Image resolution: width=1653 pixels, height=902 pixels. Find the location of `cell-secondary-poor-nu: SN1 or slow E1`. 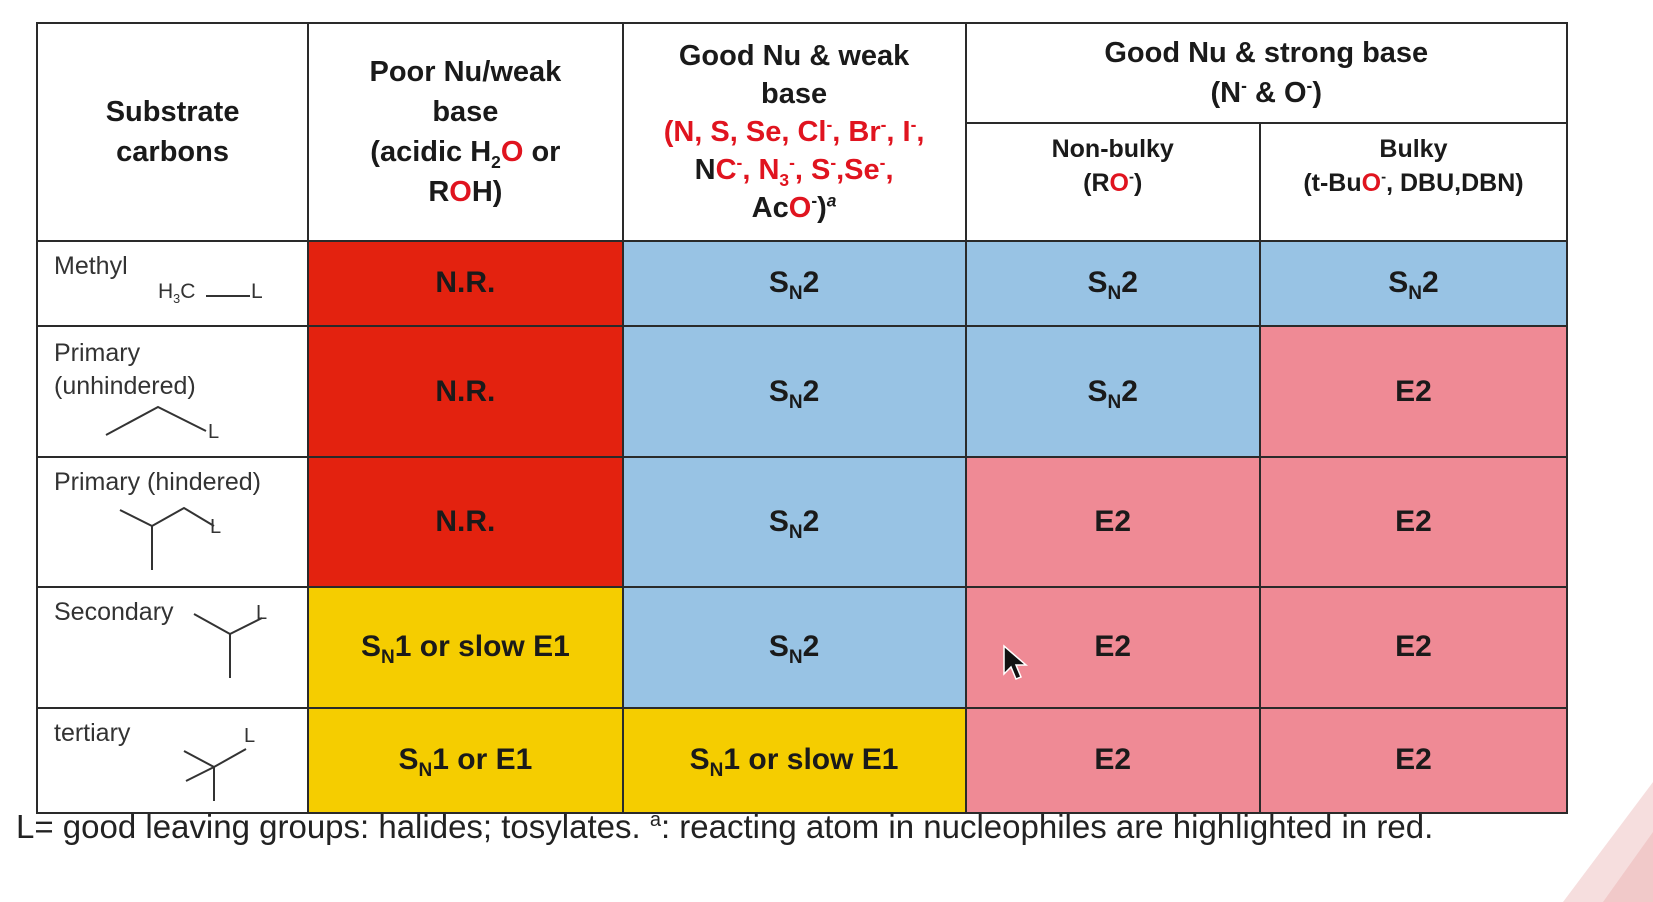

cell-secondary-poor-nu: SN1 or slow E1 is located at coordinates (465, 647).